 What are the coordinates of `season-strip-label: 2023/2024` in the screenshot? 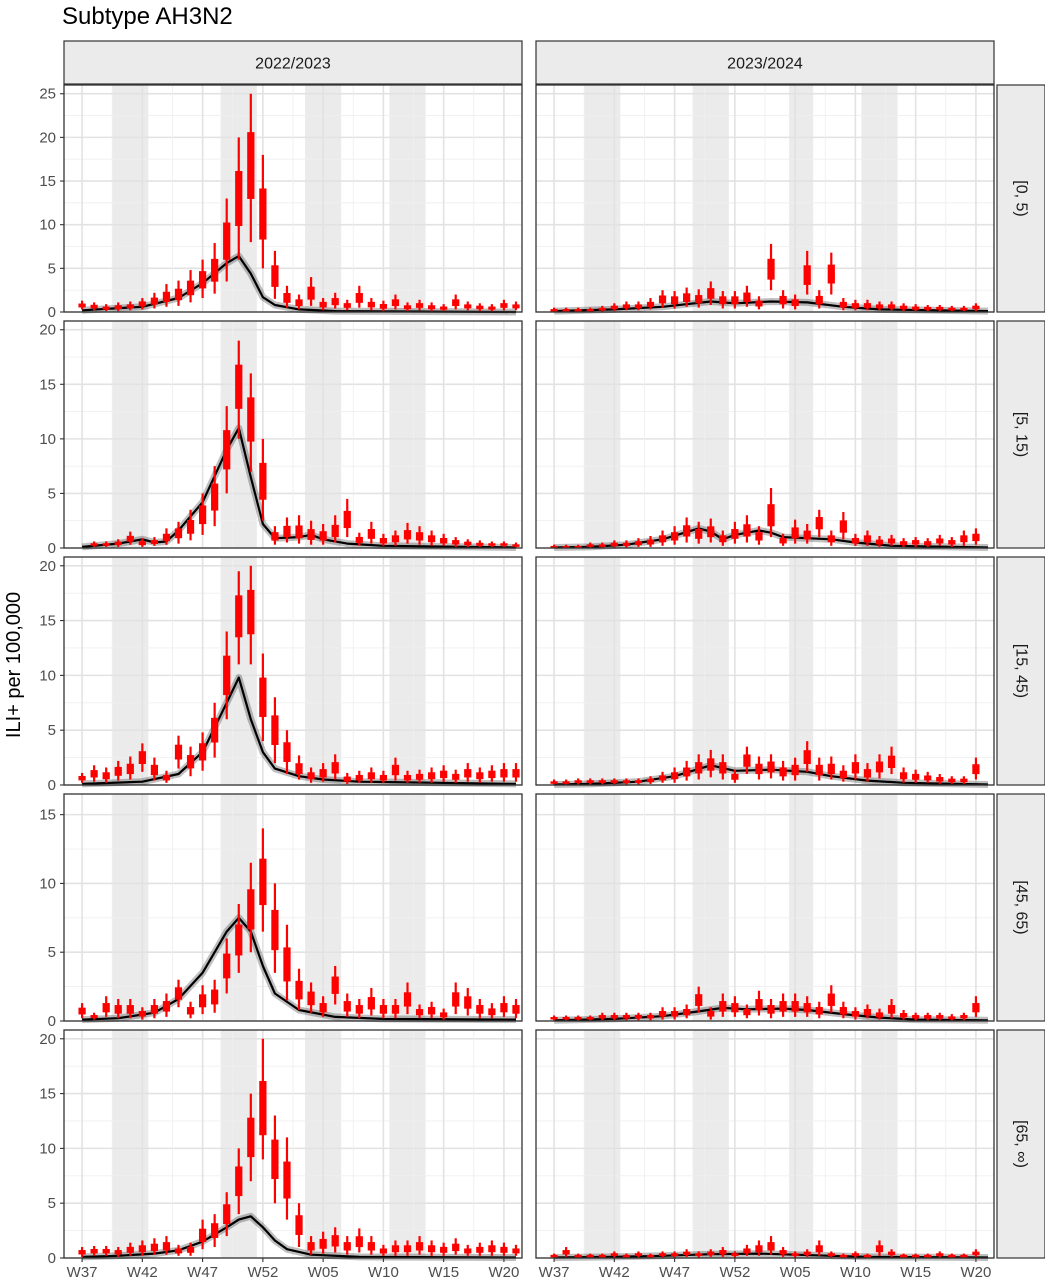 It's located at (765, 64).